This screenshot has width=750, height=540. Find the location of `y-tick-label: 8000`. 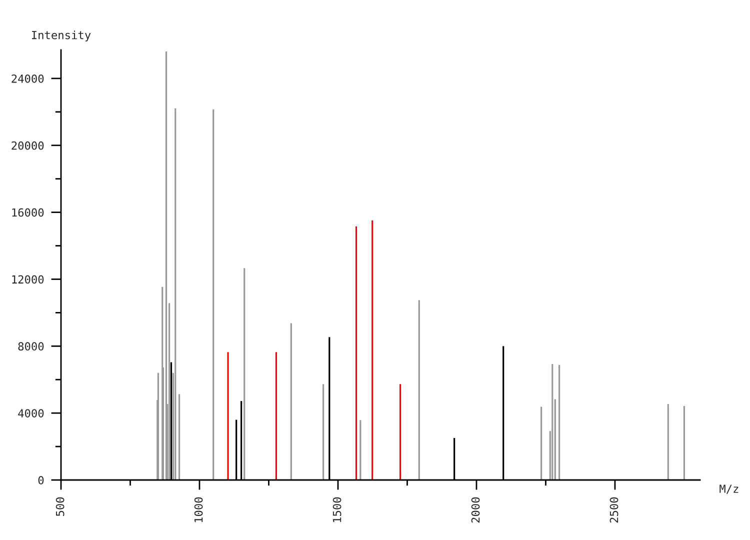

y-tick-label: 8000 is located at coordinates (31, 346).